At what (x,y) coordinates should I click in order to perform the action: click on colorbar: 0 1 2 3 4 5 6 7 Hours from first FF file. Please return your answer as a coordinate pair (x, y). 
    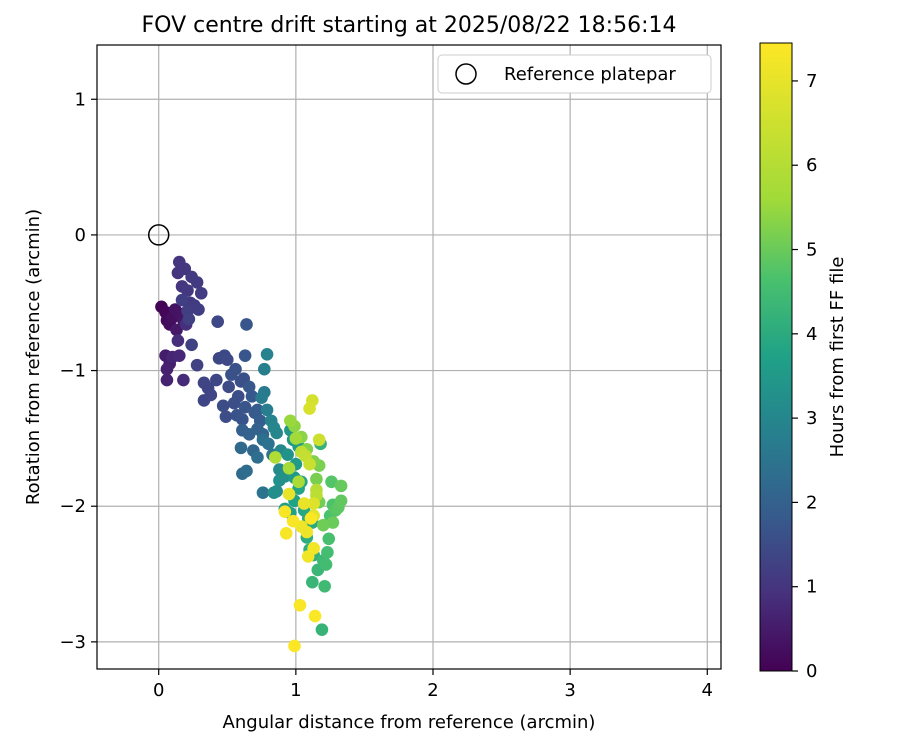
    Looking at the image, I should click on (803, 362).